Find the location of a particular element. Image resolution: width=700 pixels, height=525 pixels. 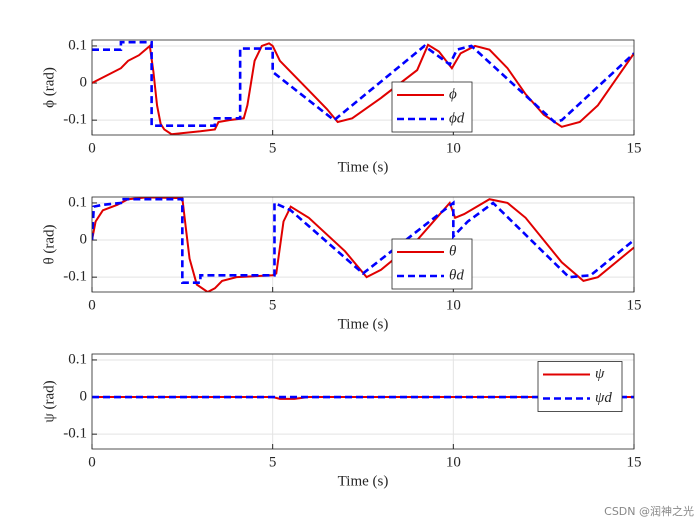

y-axis-label: θ (rad) is located at coordinates (49, 244).